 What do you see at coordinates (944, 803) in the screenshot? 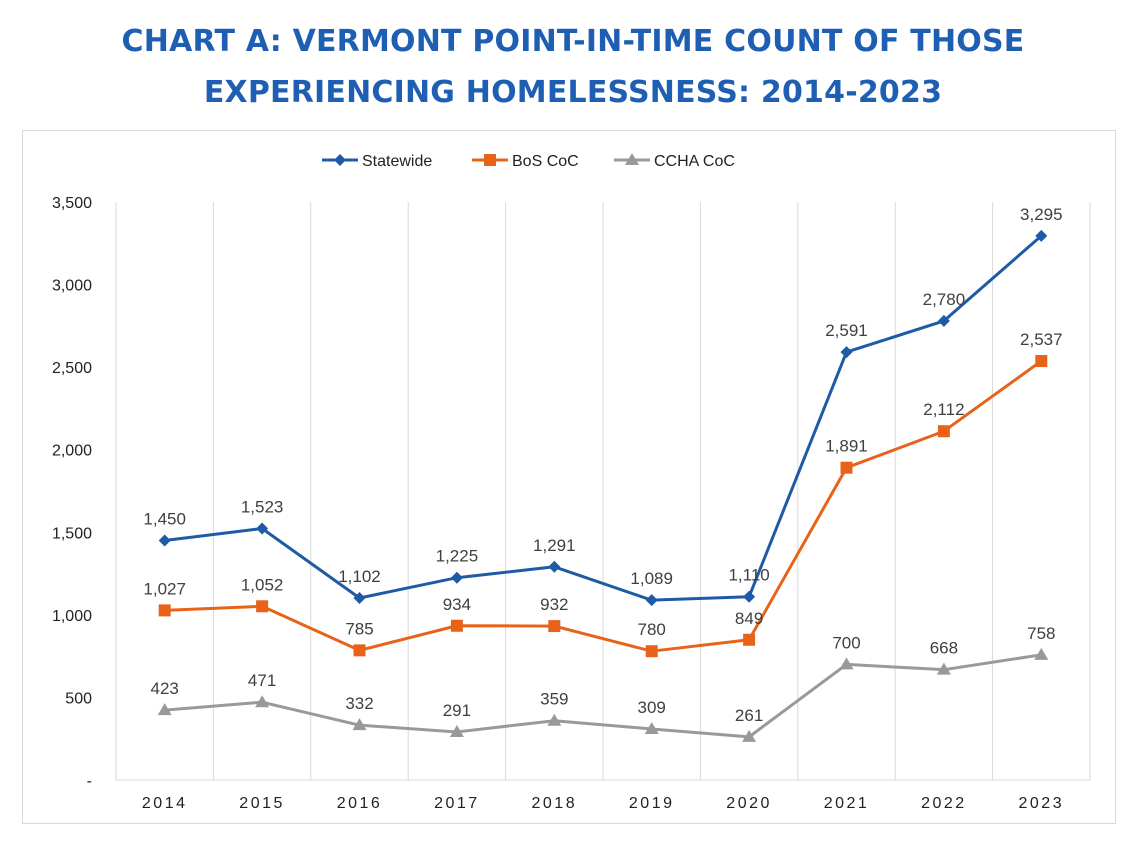
I see `x-tick-label: 2022` at bounding box center [944, 803].